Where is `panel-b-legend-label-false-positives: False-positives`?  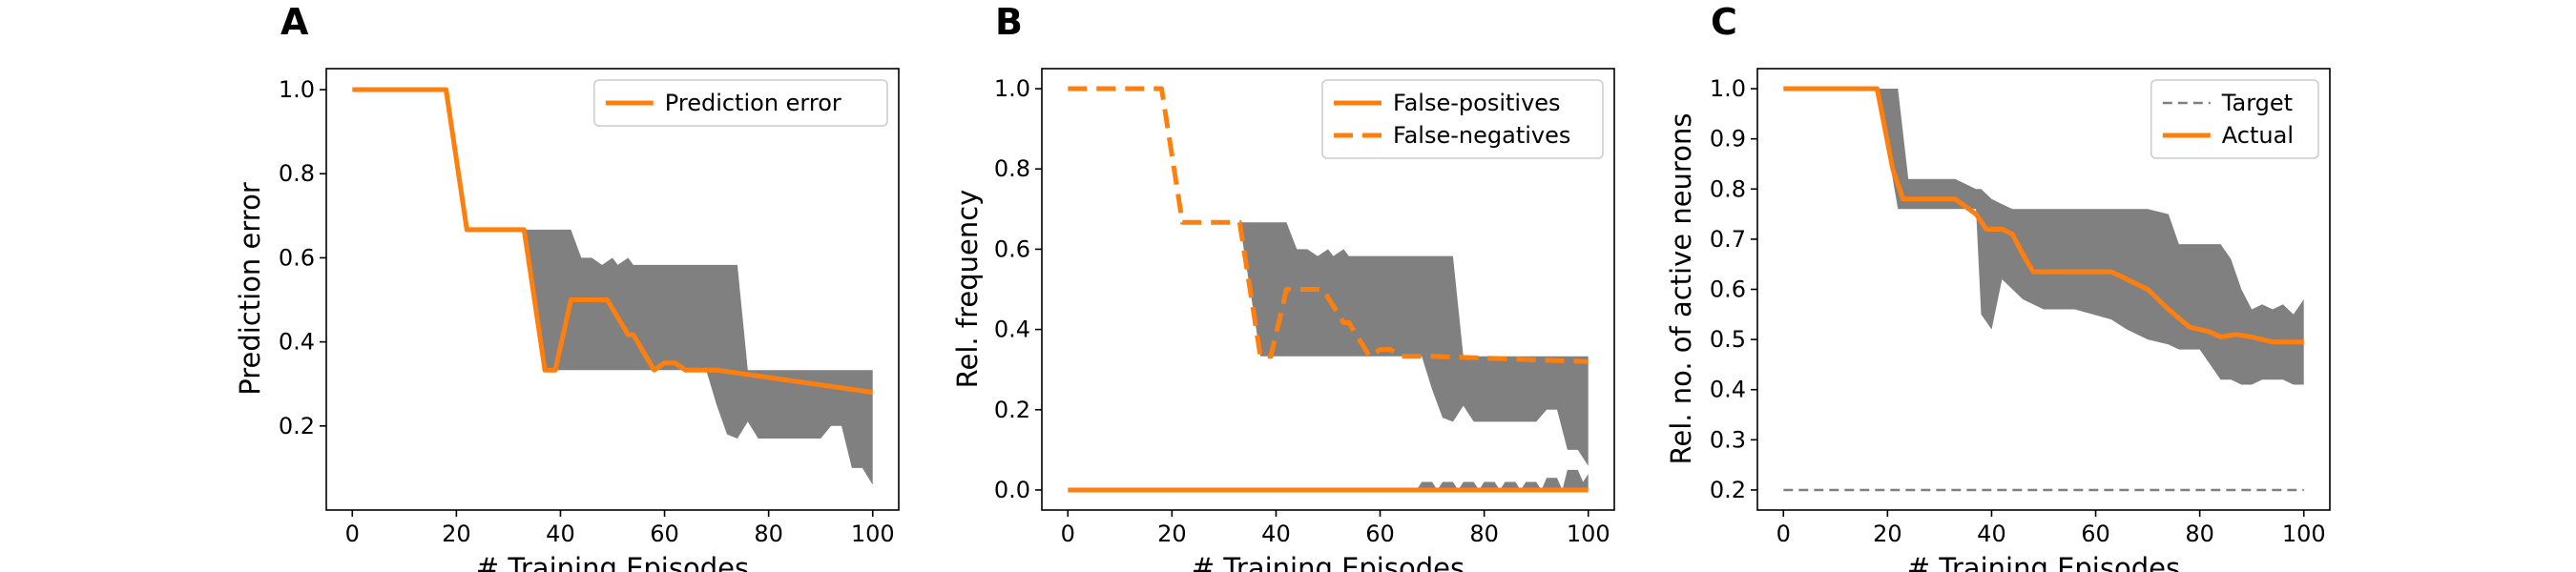 panel-b-legend-label-false-positives: False-positives is located at coordinates (1477, 103).